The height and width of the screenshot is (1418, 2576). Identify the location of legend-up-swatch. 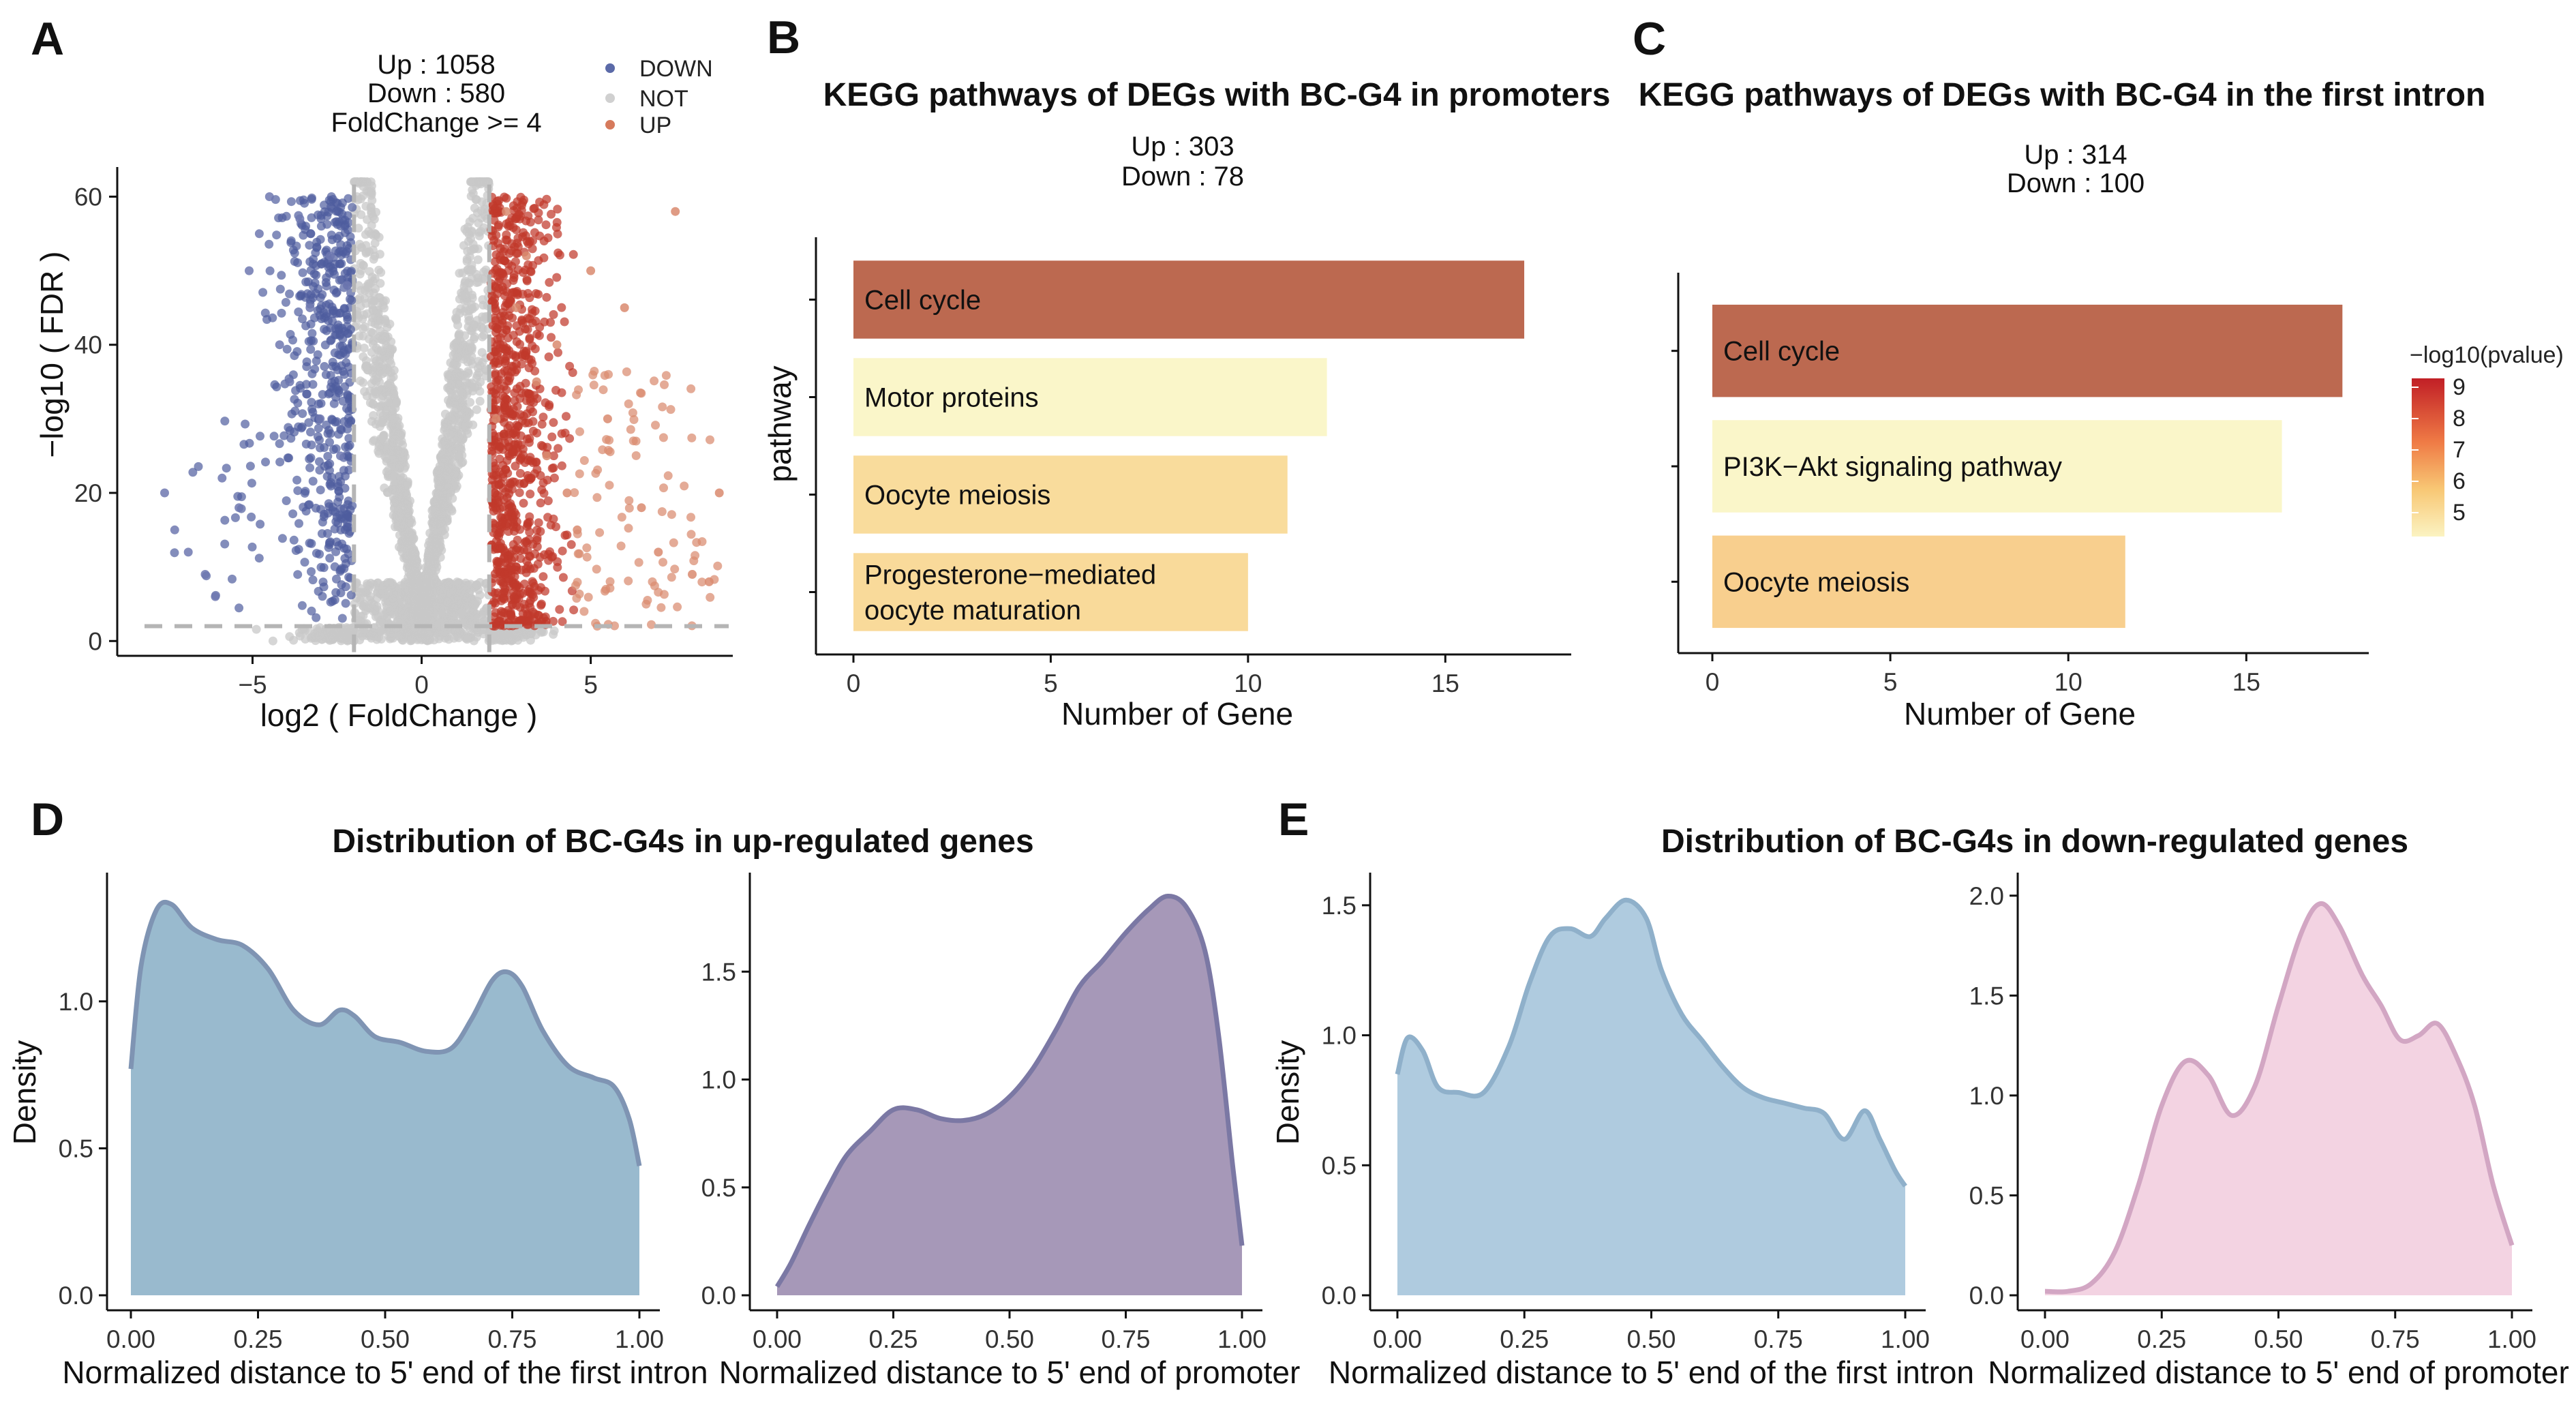
(610, 125).